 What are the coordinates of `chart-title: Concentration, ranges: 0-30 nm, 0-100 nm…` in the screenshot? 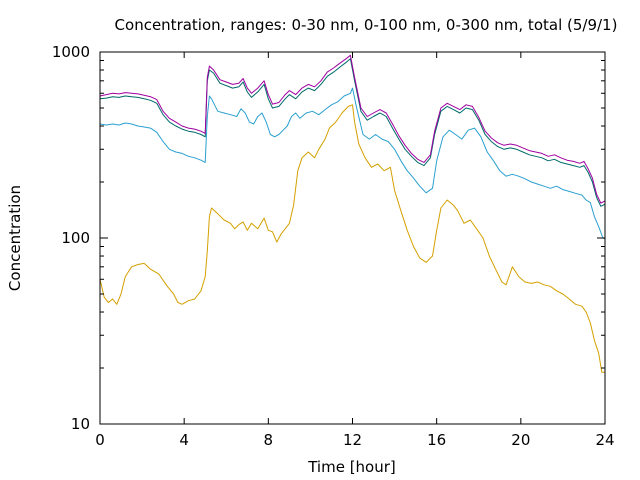 It's located at (366, 25).